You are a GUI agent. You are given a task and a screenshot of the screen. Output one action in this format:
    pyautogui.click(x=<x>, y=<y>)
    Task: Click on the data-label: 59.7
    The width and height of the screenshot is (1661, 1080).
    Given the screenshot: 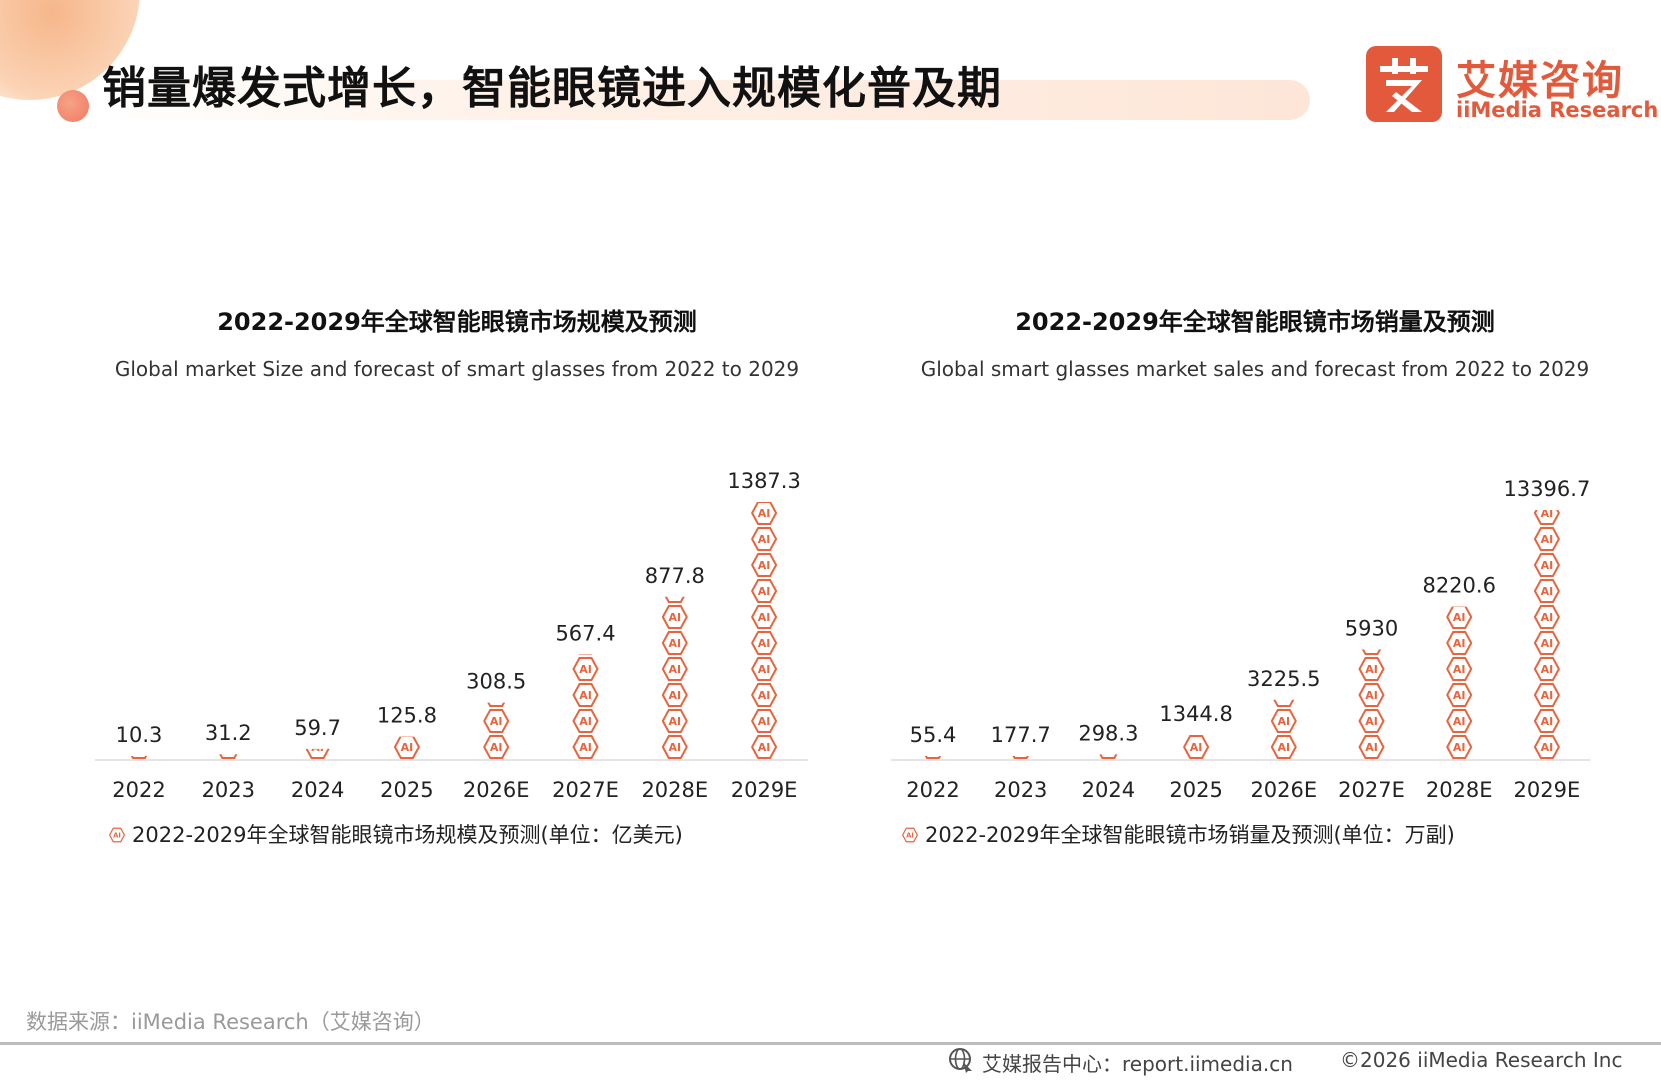 What is the action you would take?
    pyautogui.click(x=317, y=728)
    